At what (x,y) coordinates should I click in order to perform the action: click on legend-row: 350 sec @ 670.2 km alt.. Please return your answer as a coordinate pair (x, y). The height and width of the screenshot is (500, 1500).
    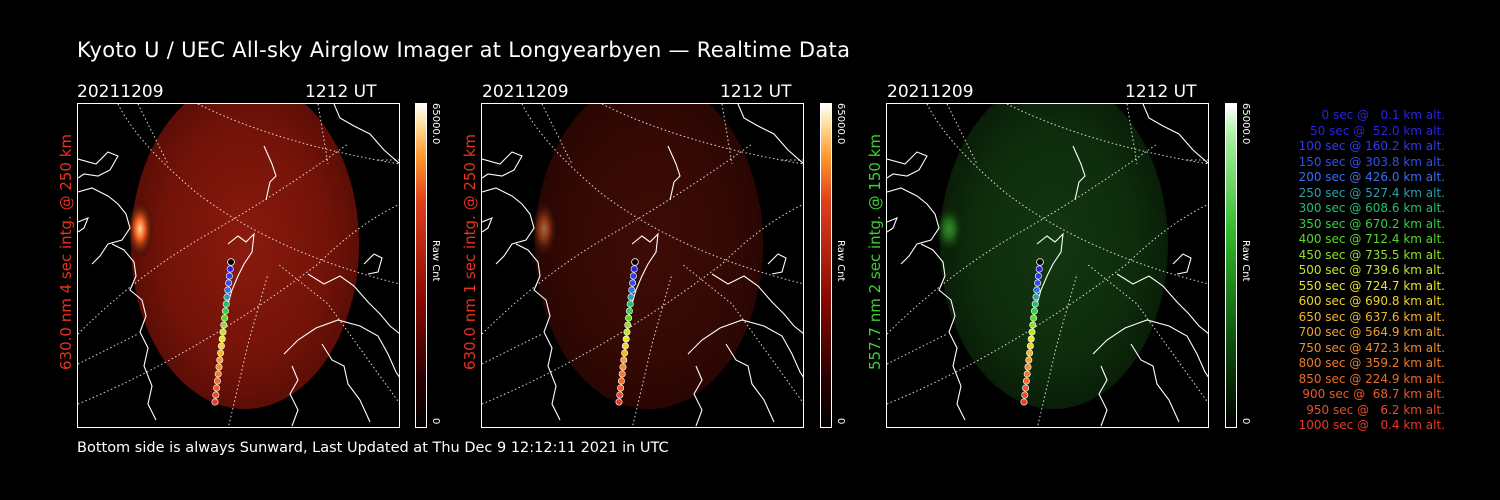
    Looking at the image, I should click on (1371, 223).